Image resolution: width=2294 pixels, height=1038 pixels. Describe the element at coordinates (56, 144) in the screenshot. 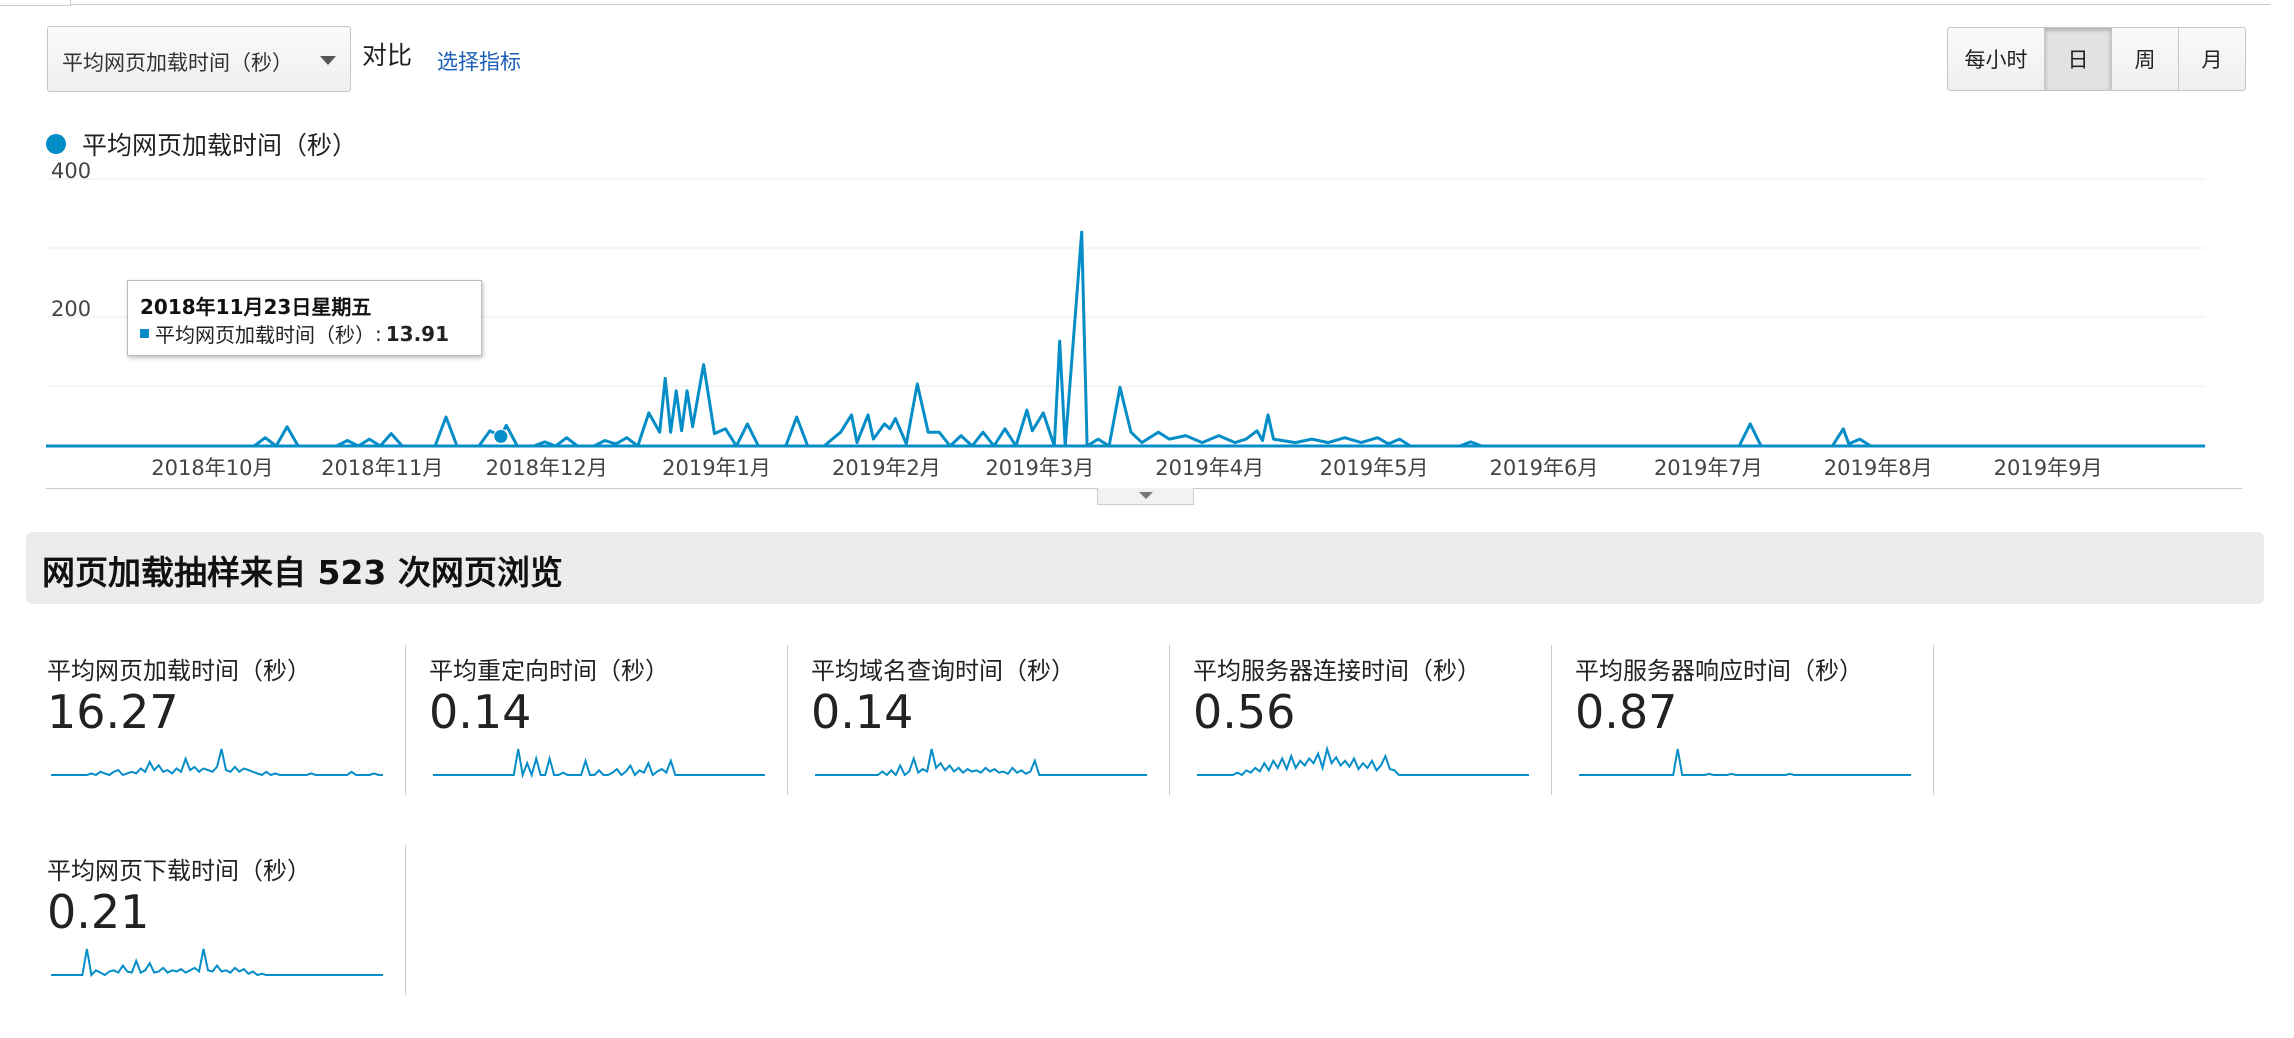

I see `series-color-dot` at that location.